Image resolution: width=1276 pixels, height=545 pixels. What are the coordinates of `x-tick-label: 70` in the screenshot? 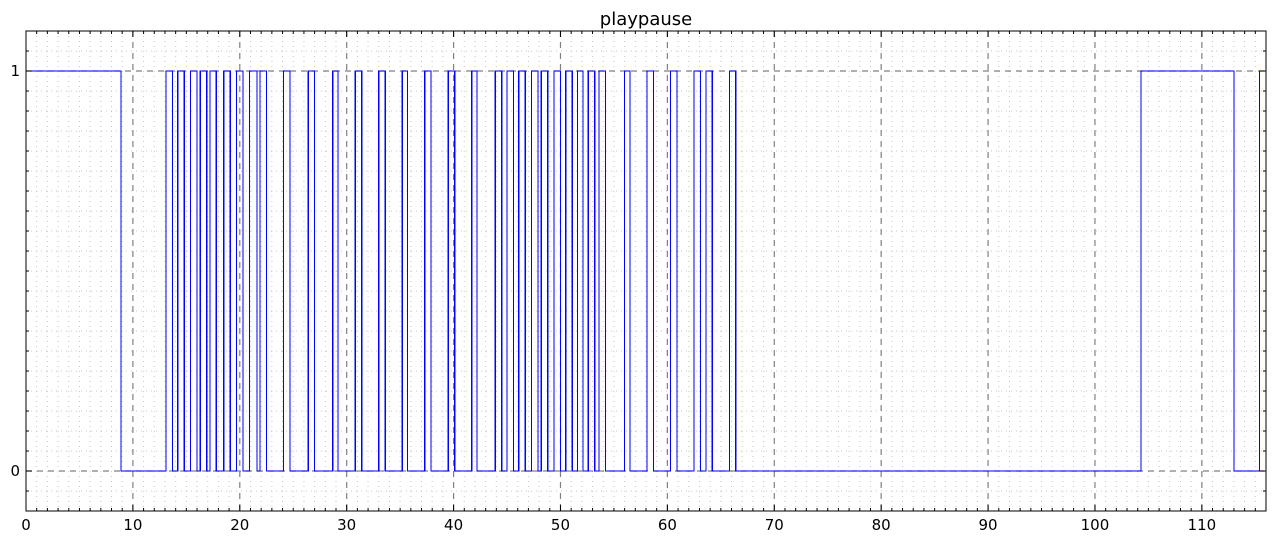 It's located at (774, 525).